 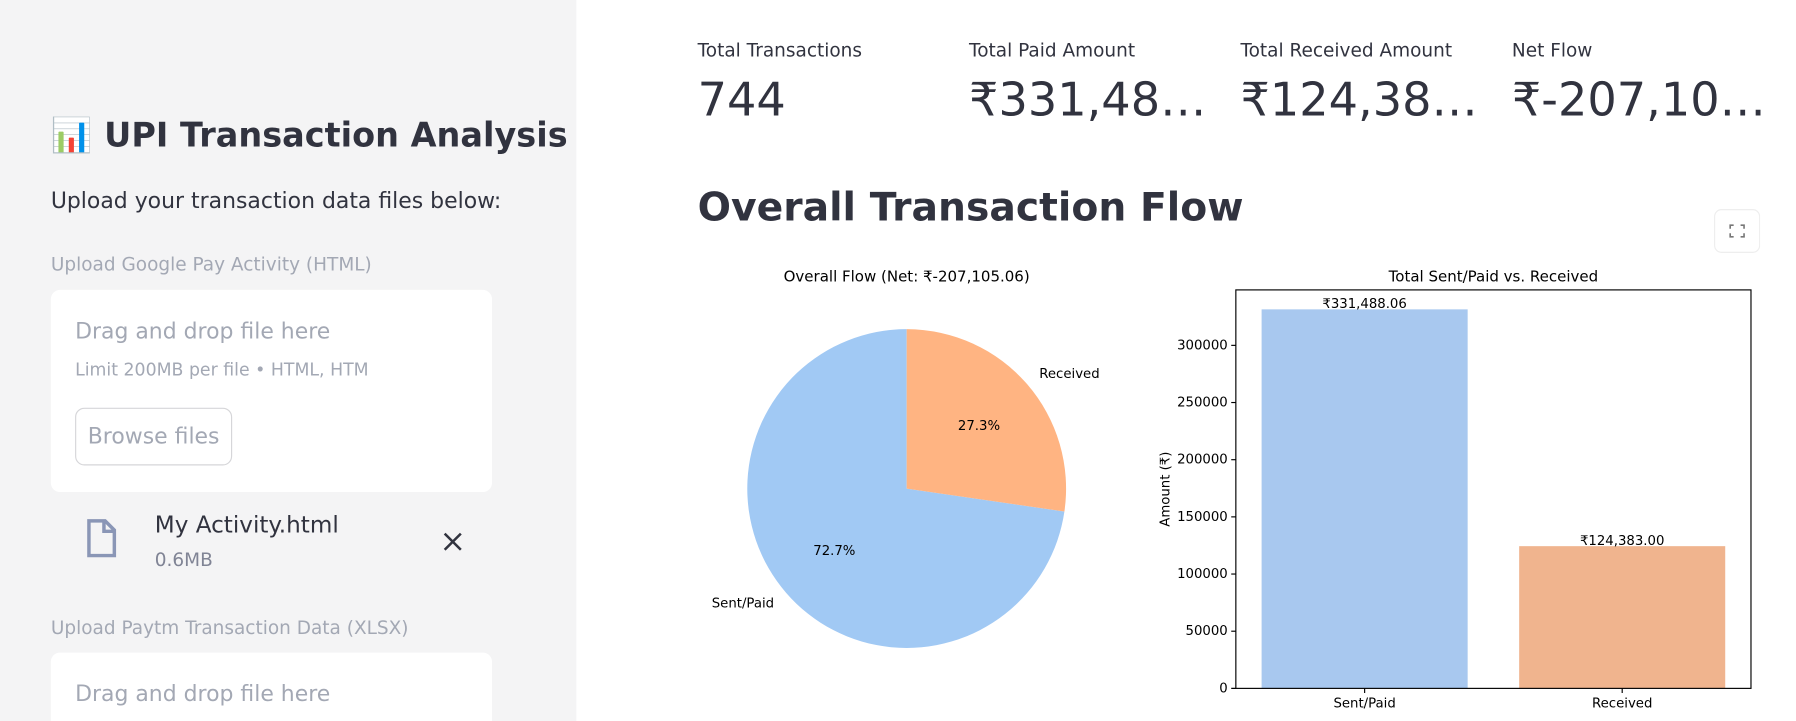 What do you see at coordinates (102, 538) in the screenshot?
I see `file-icon` at bounding box center [102, 538].